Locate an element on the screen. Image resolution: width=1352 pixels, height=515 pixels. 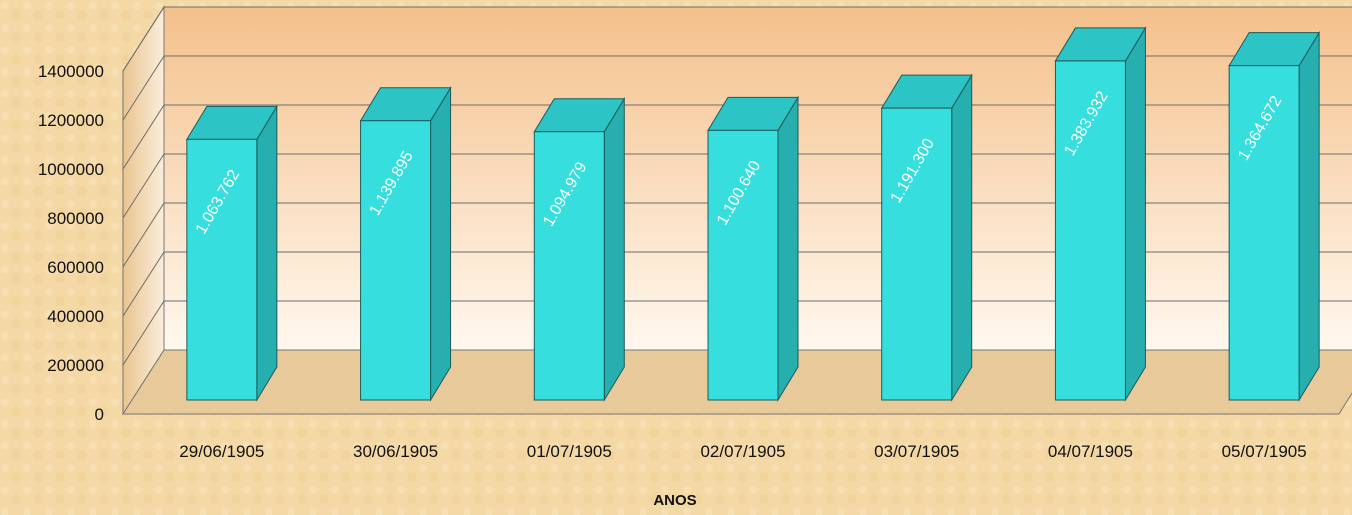
bar: 1.139.895 is located at coordinates (405, 243).